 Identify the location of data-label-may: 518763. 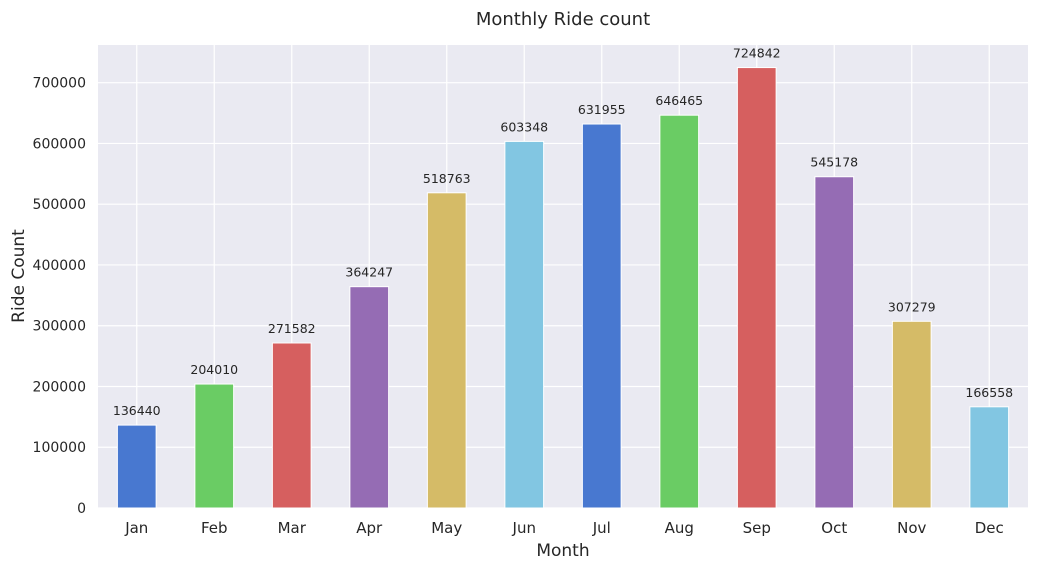
(447, 178).